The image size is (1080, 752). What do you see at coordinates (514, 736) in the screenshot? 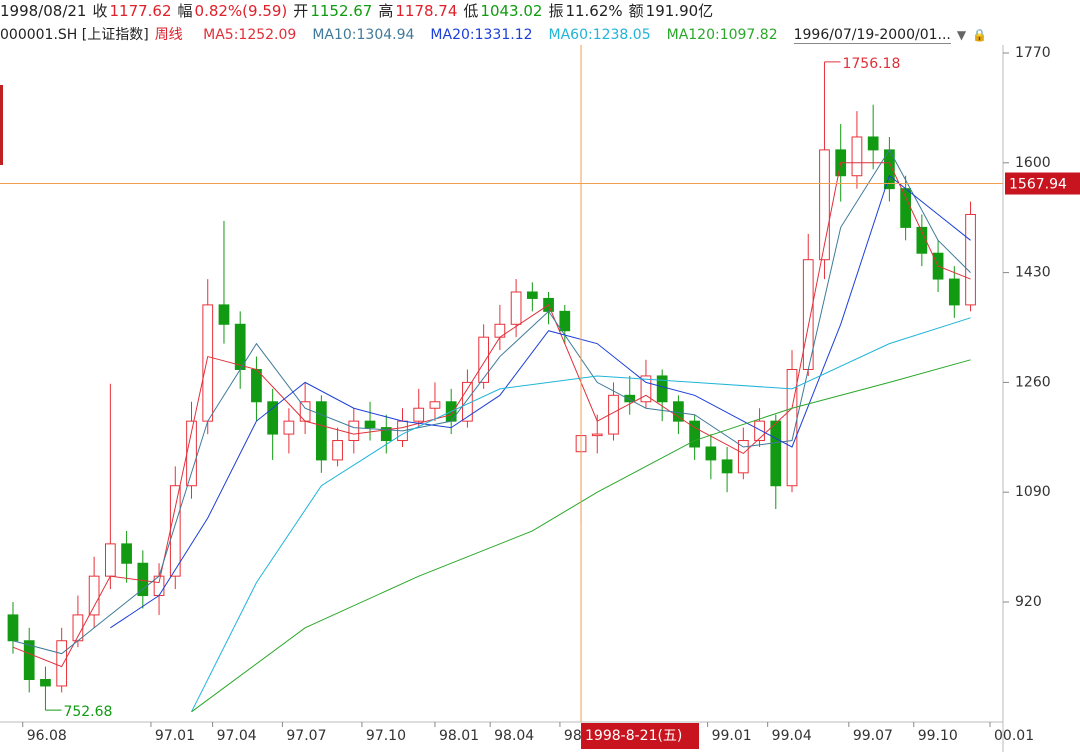
I see `x-tick-label: 98.04` at bounding box center [514, 736].